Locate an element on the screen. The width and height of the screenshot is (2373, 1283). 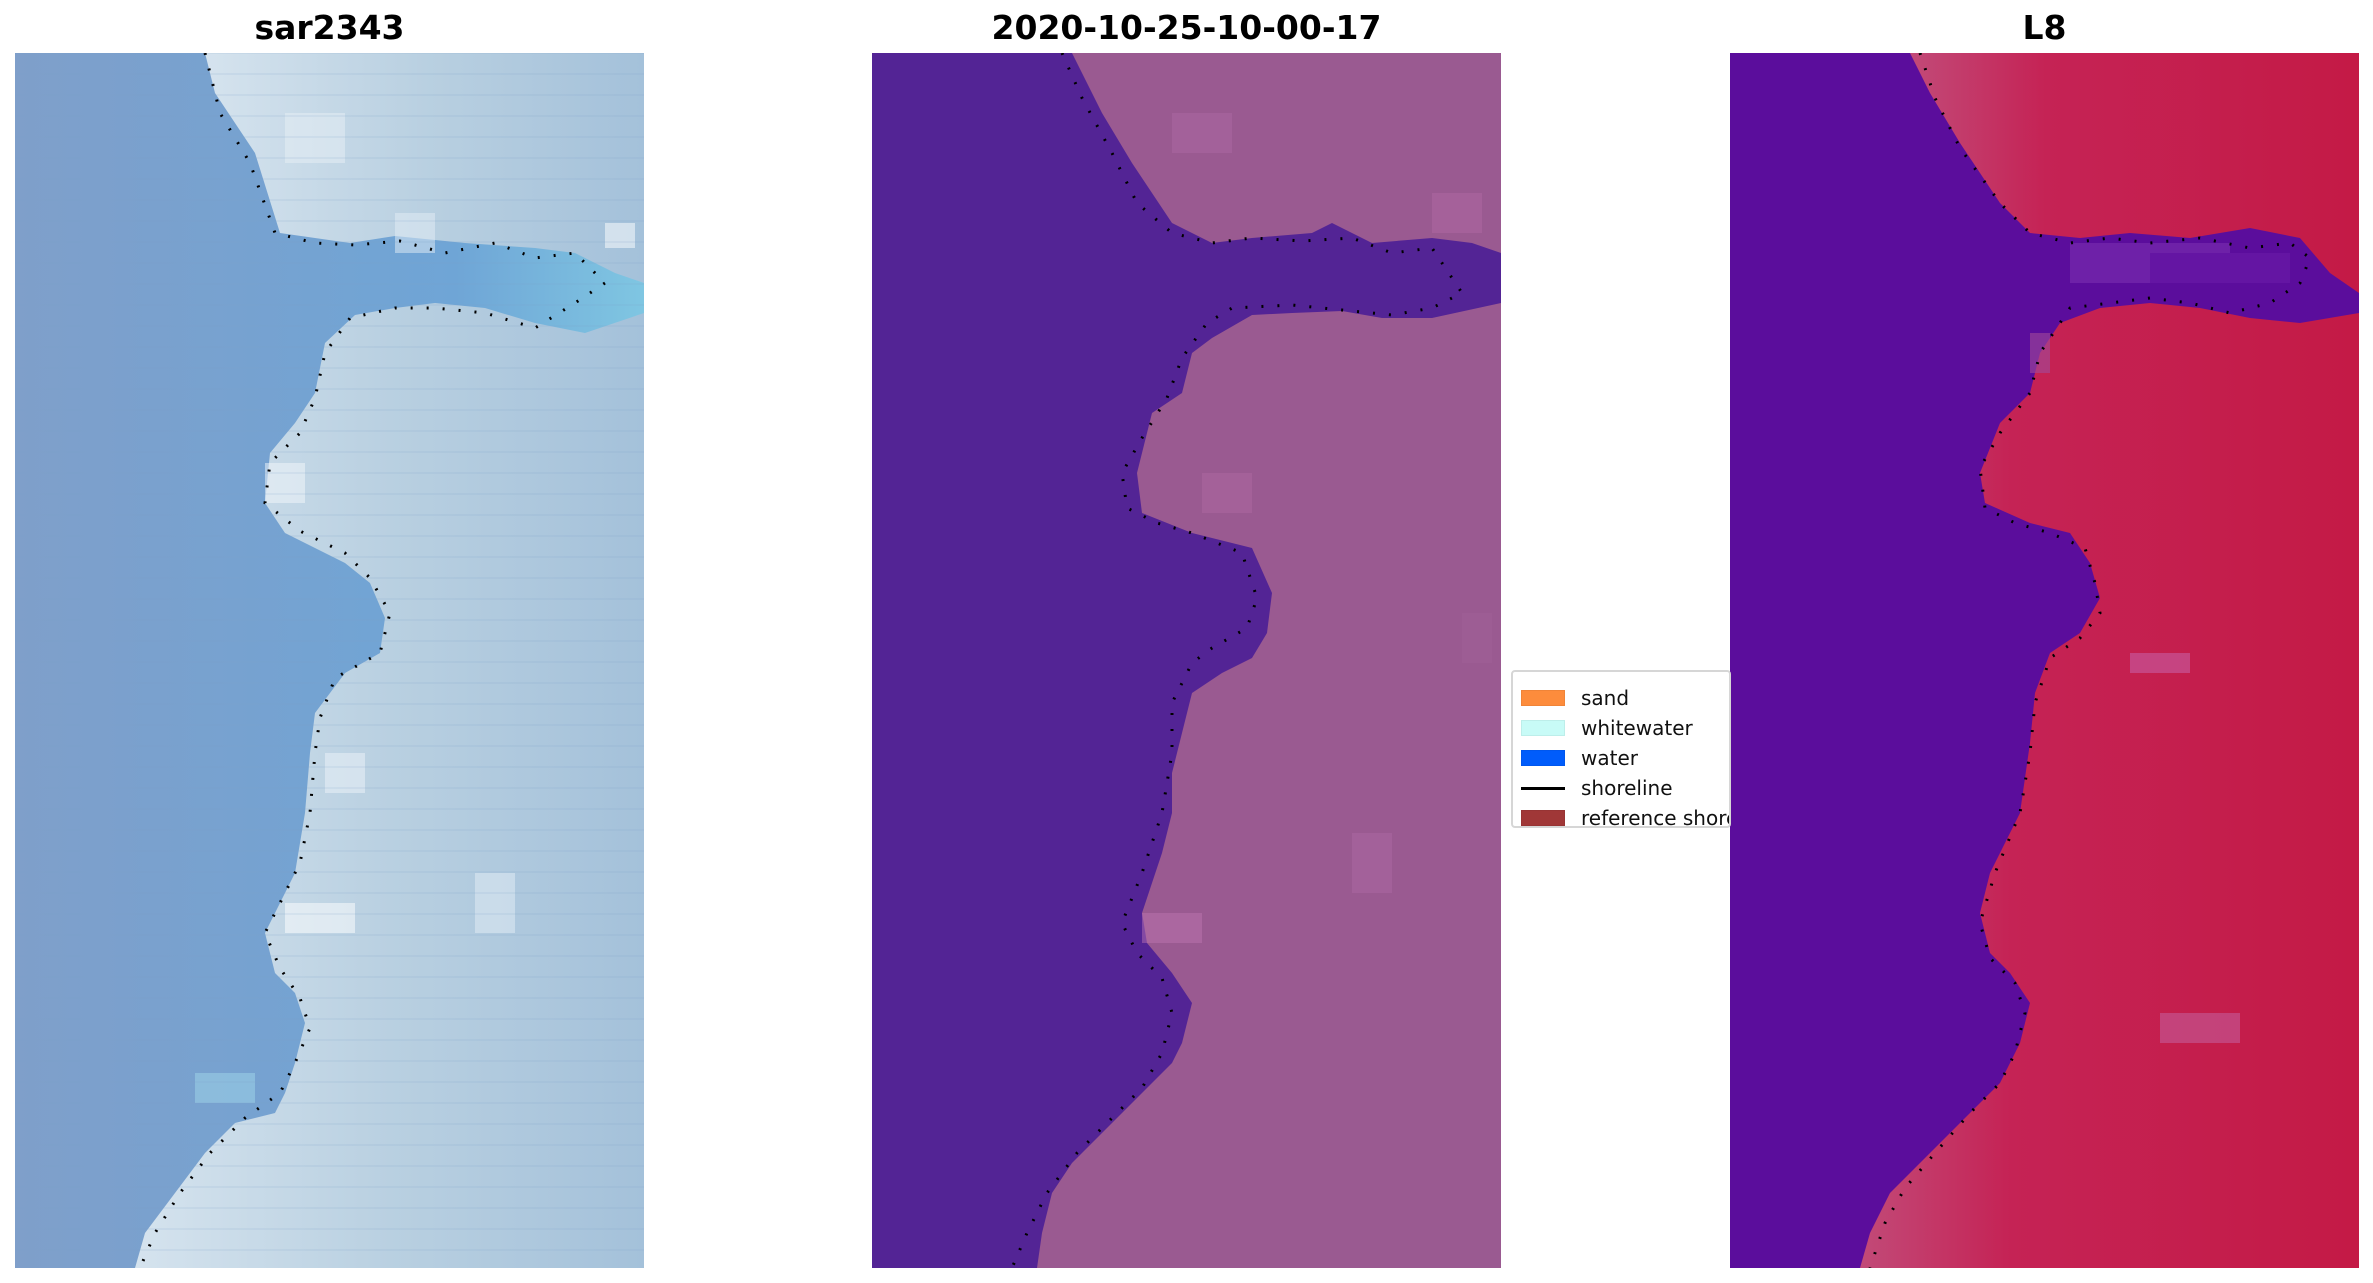
legend-item-reference-shoreline: reference shoreline is located at coordinates (1625, 815).